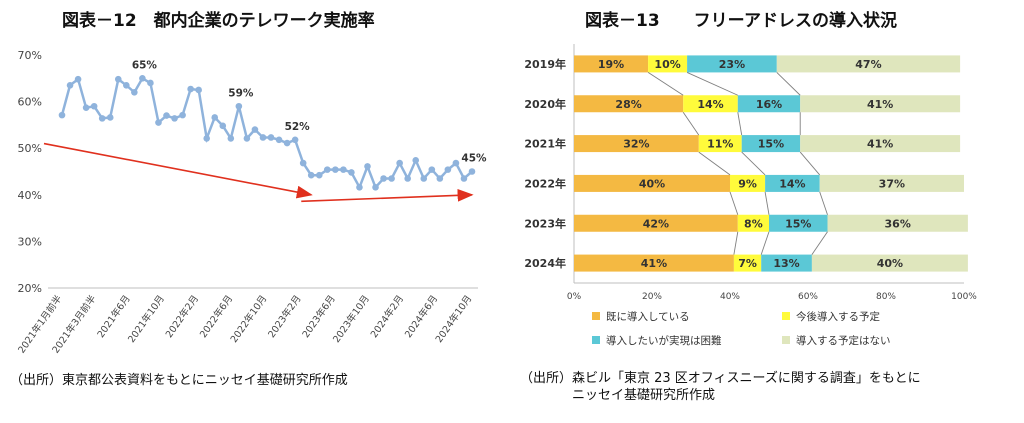 This screenshot has height=423, width=1024. What do you see at coordinates (868, 64) in the screenshot?
I see `bar-value-label: 47%` at bounding box center [868, 64].